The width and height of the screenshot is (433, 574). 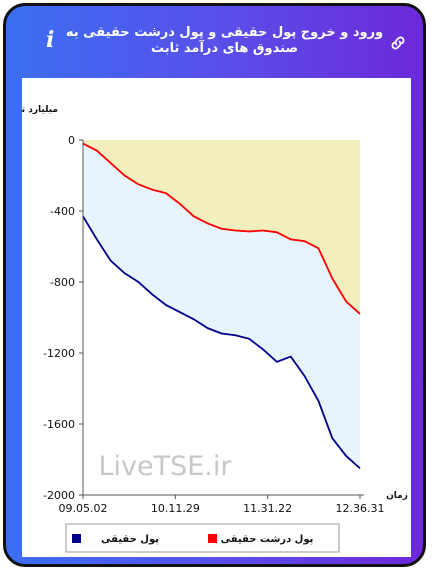 I want to click on y-tick-label: -1600, so click(x=59, y=424).